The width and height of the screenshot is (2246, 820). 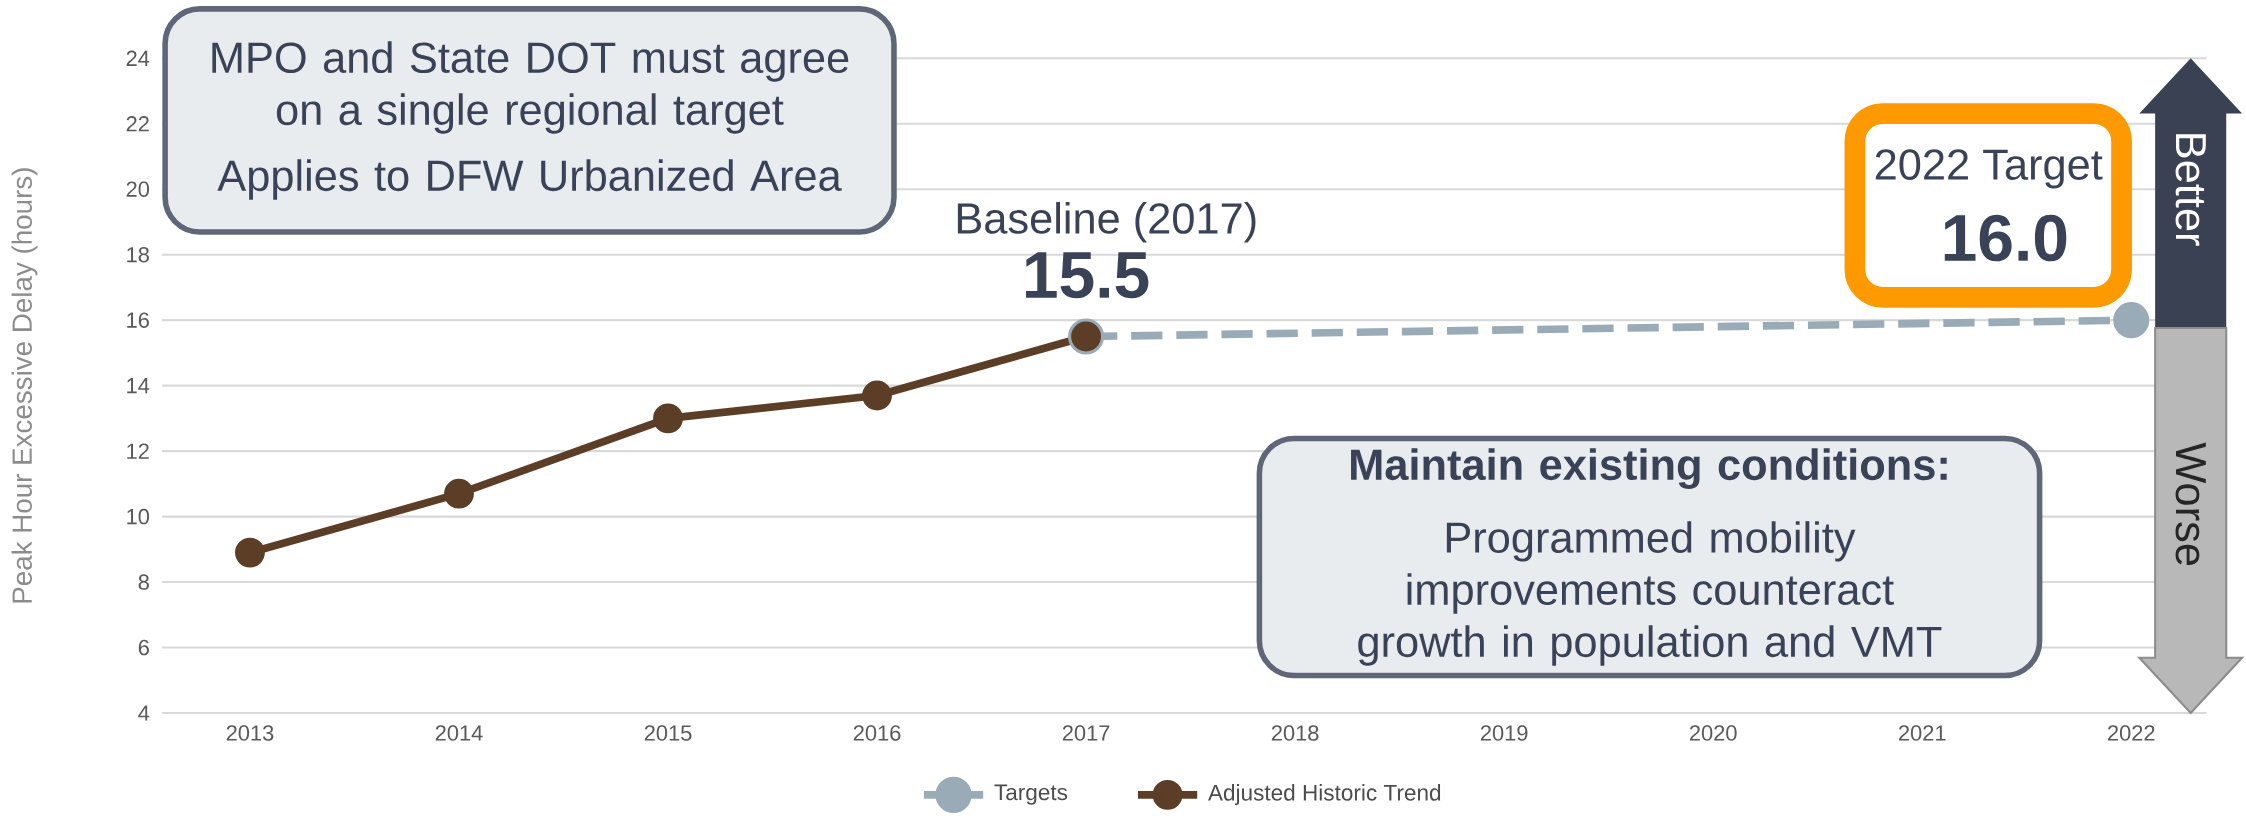 I want to click on annotation: 2022 Target, so click(x=1989, y=169).